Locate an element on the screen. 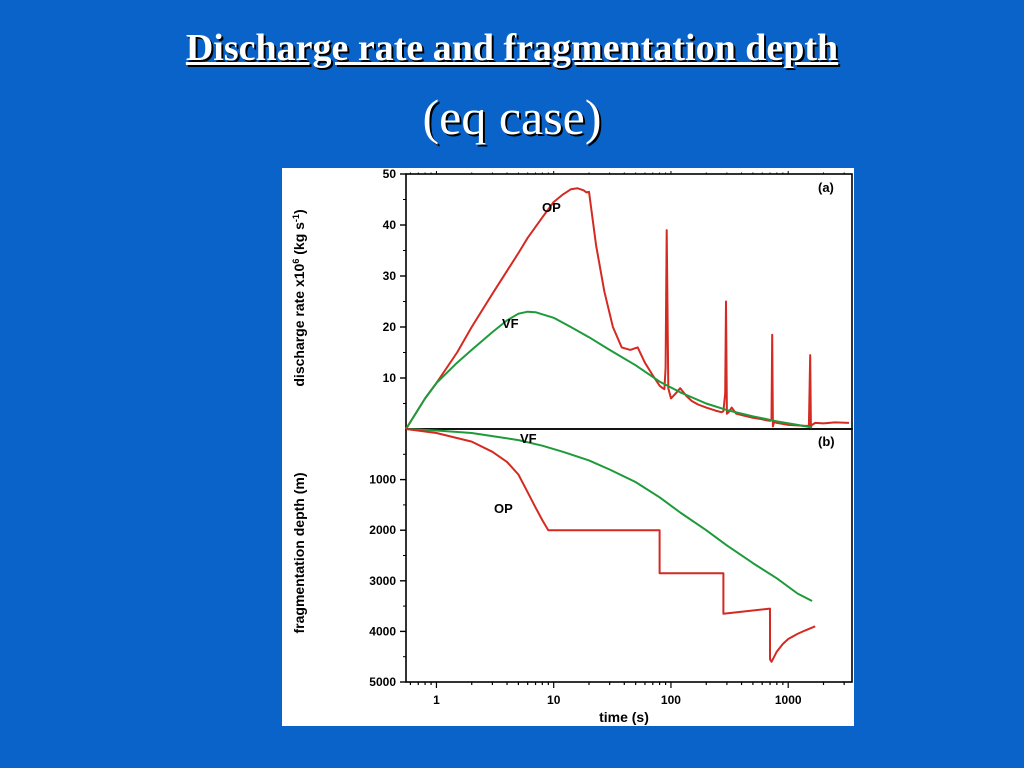 Image resolution: width=1024 pixels, height=768 pixels. panel-a-frame is located at coordinates (629, 301).